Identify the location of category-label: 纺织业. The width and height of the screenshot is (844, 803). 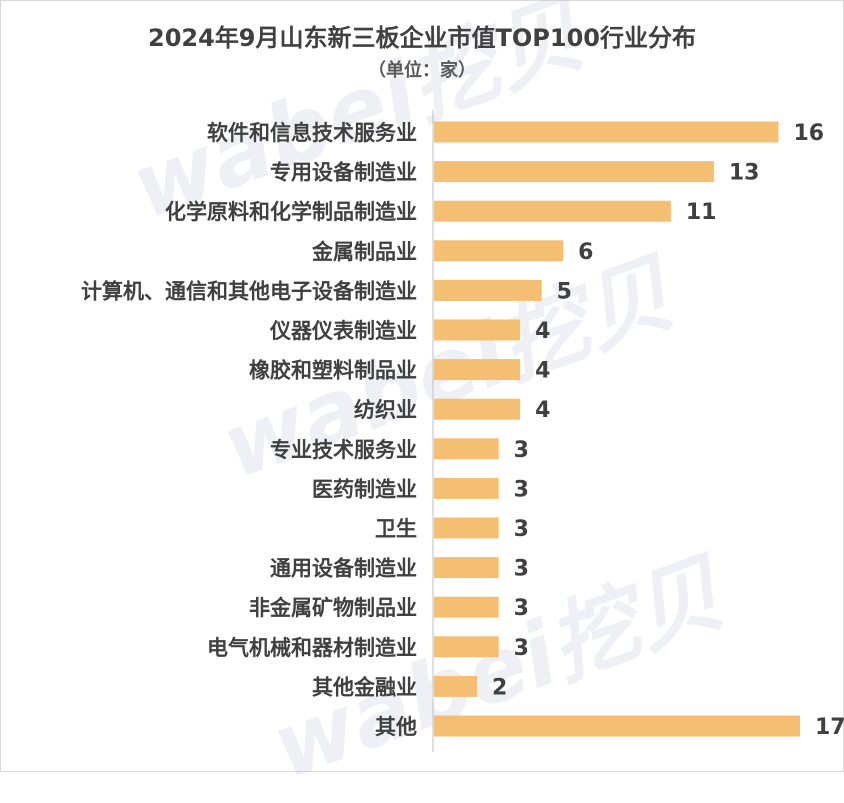
(385, 410).